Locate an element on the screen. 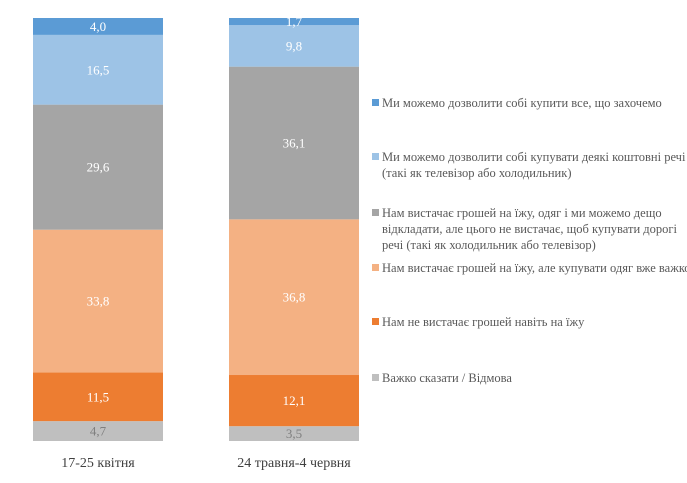 Image resolution: width=687 pixels, height=483 pixels. data-label: 36,1 is located at coordinates (294, 142).